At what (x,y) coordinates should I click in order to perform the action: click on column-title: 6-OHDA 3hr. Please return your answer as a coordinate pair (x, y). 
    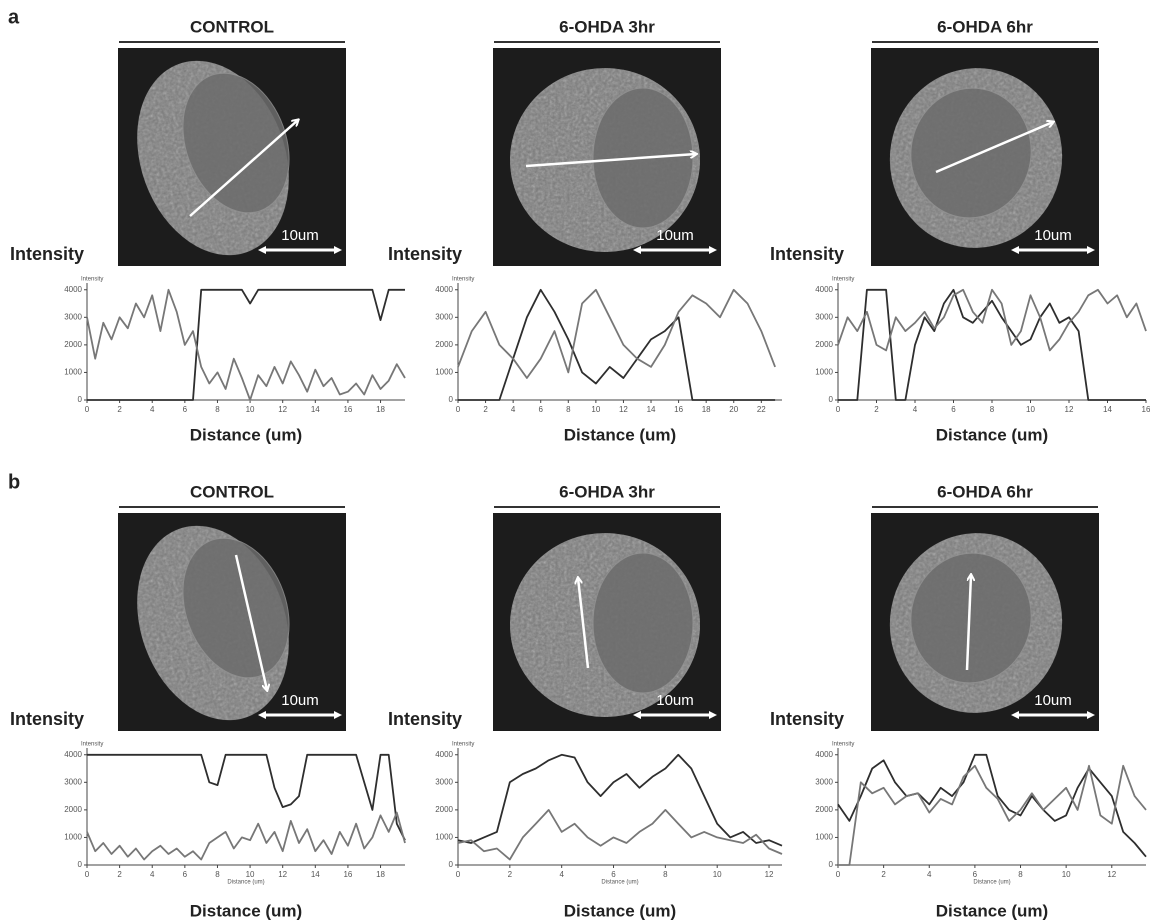
    Looking at the image, I should click on (607, 26).